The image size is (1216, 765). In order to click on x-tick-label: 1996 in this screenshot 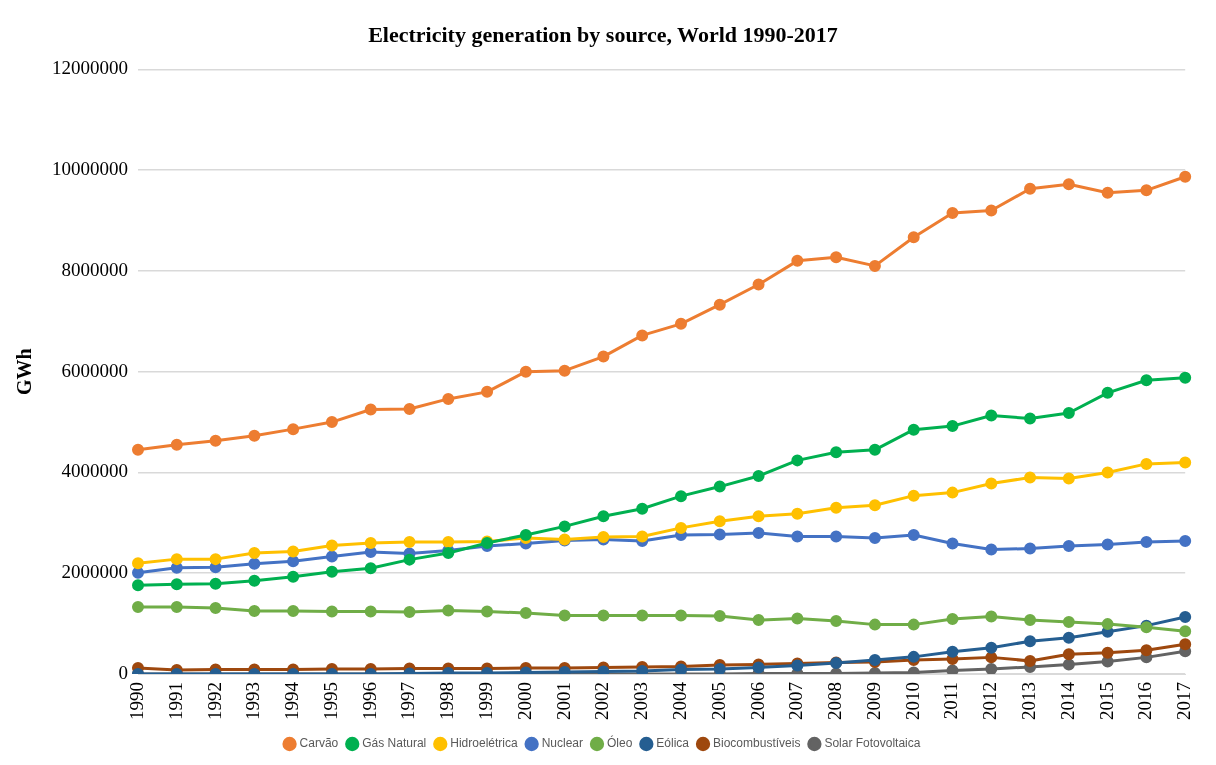, I will do `click(369, 701)`.